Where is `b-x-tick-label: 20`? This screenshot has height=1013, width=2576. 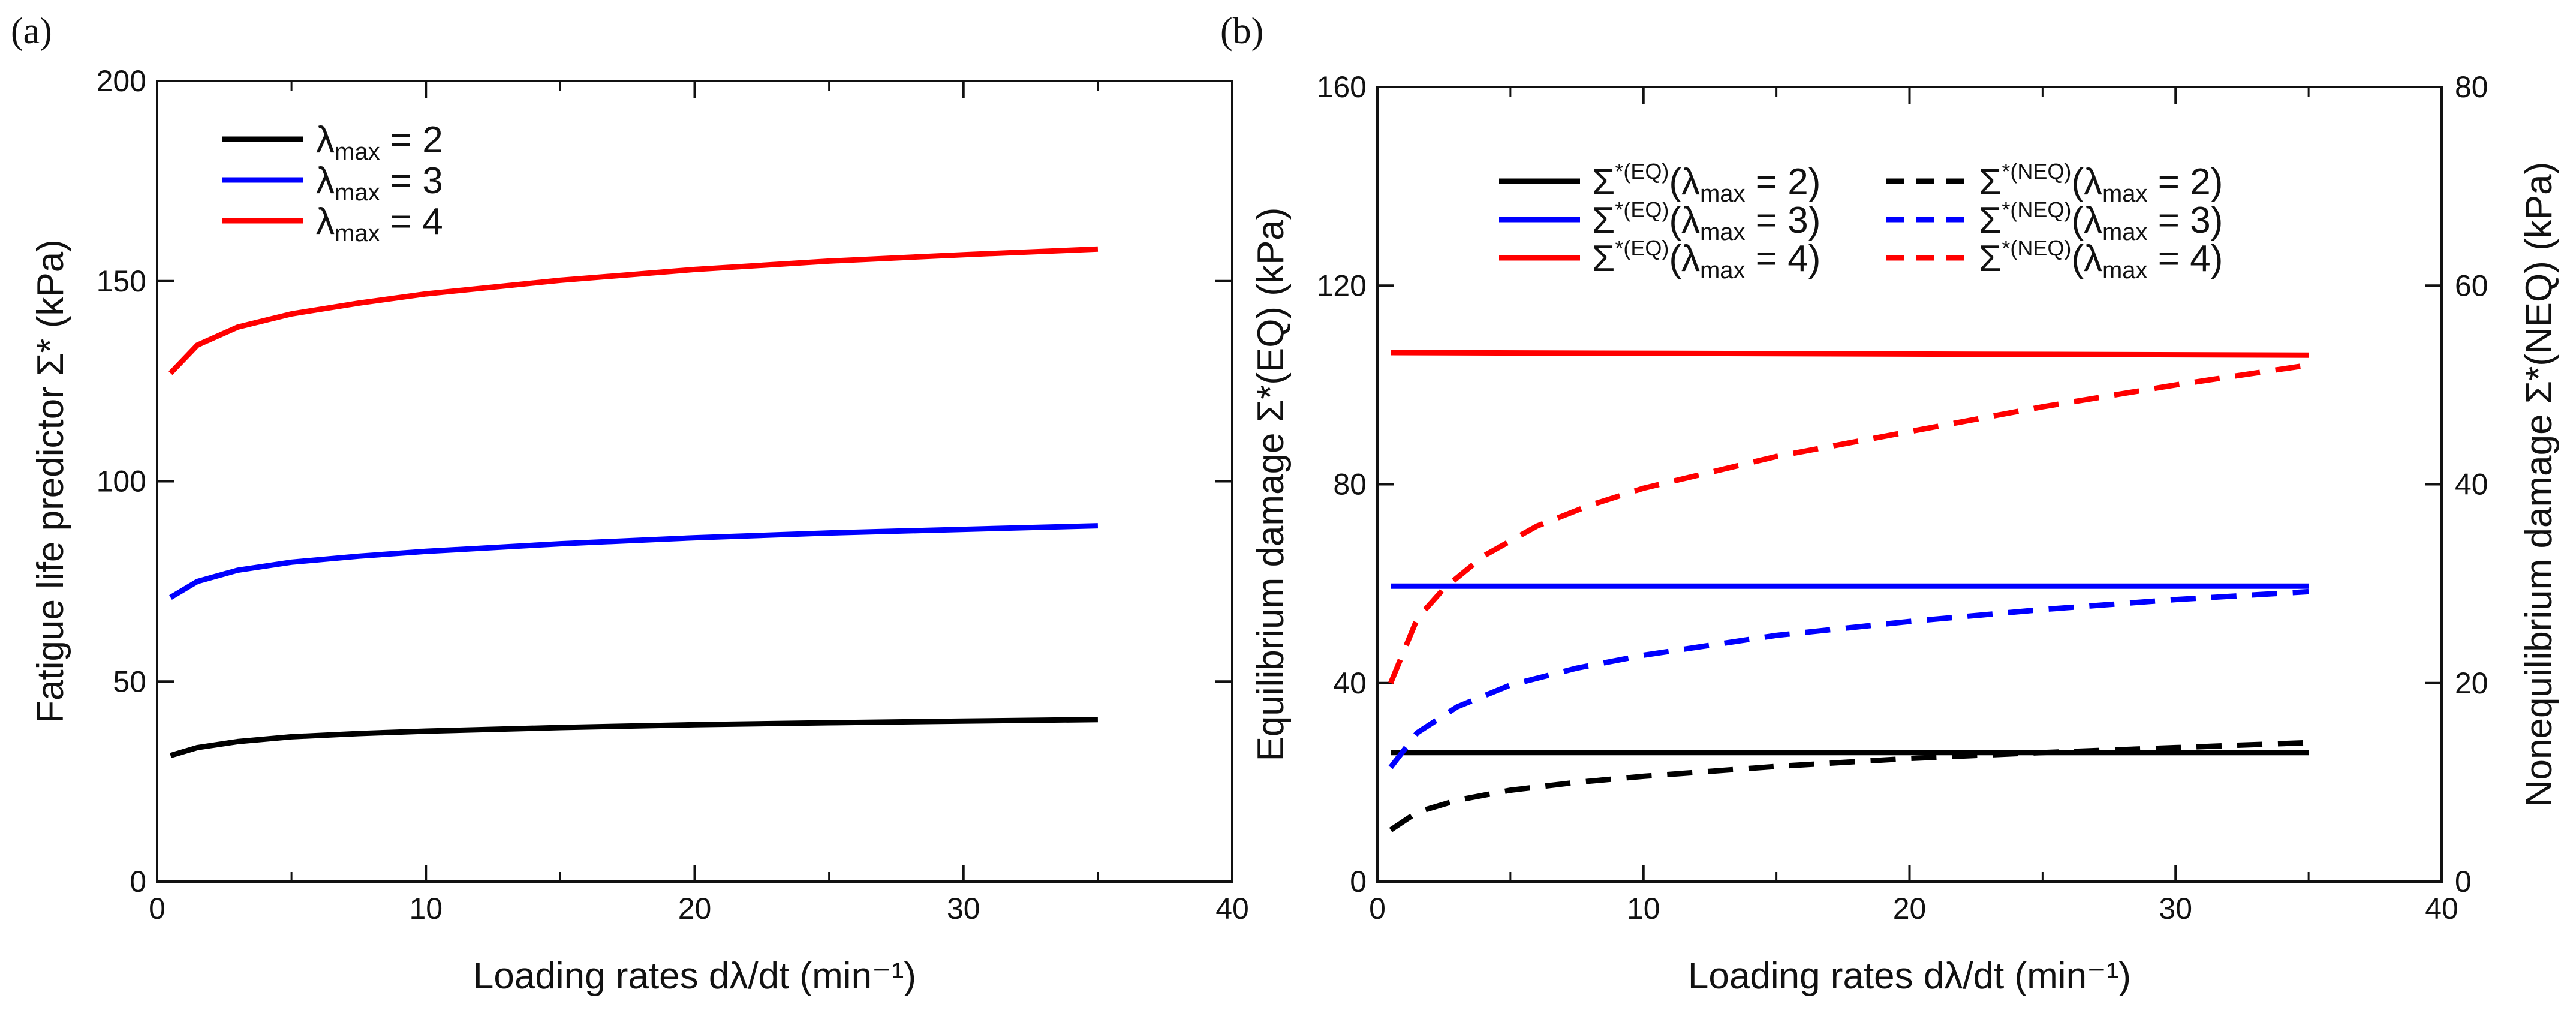
b-x-tick-label: 20 is located at coordinates (1910, 908).